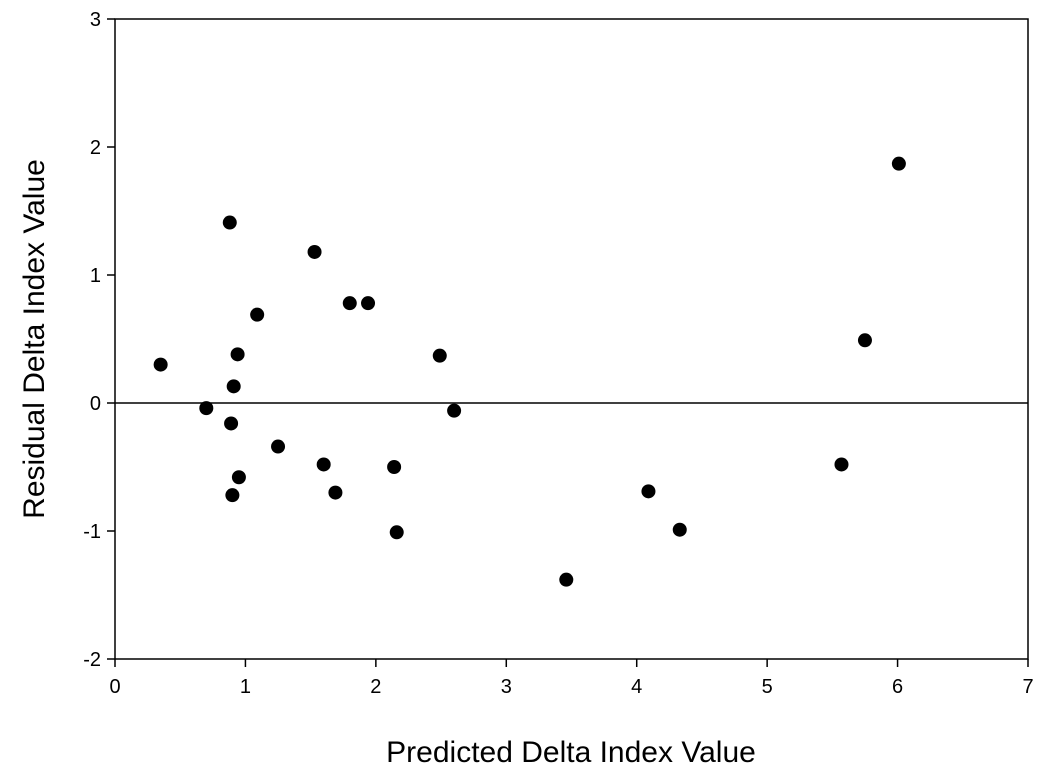 This screenshot has width=1040, height=773. What do you see at coordinates (99, 340) in the screenshot?
I see `y-axis-ticks: -2 -1 0 1 2 3` at bounding box center [99, 340].